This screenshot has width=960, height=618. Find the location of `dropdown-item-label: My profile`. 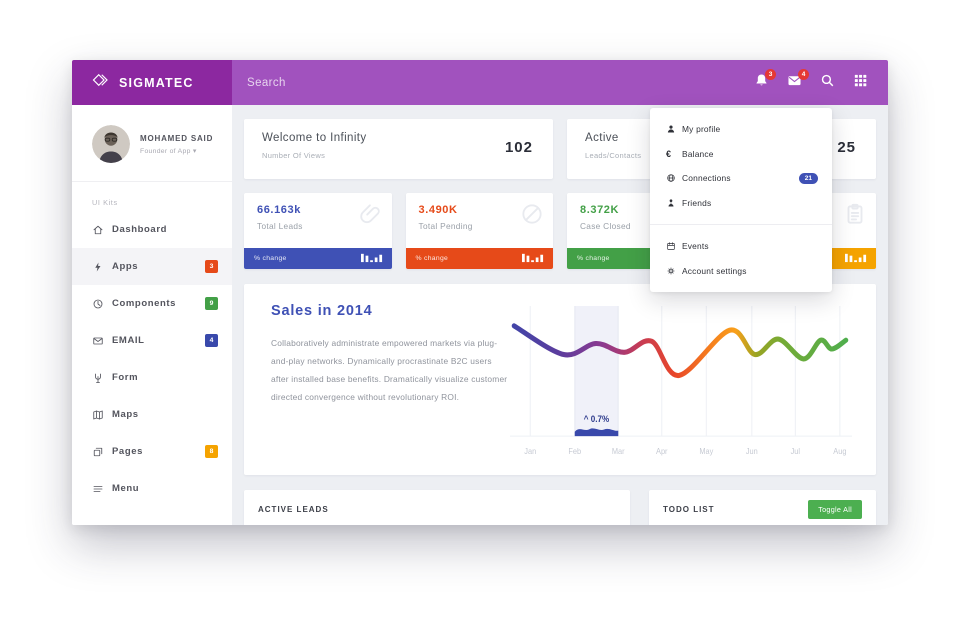

dropdown-item-label: My profile is located at coordinates (701, 129).